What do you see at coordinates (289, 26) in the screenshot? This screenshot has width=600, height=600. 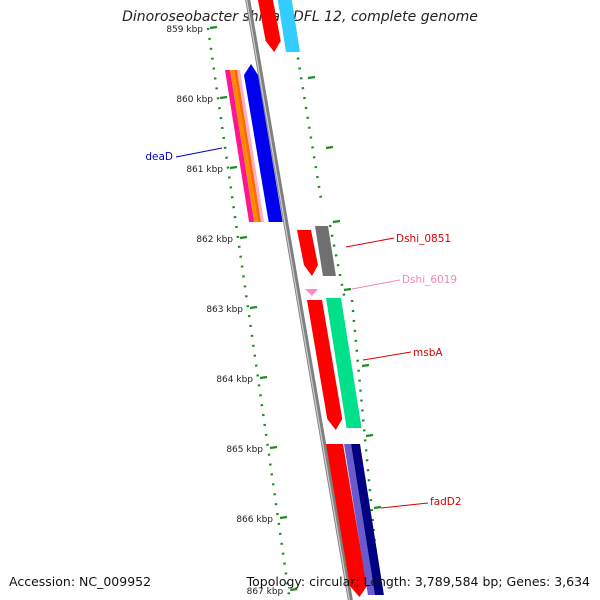 I see `gene-top-cyan` at bounding box center [289, 26].